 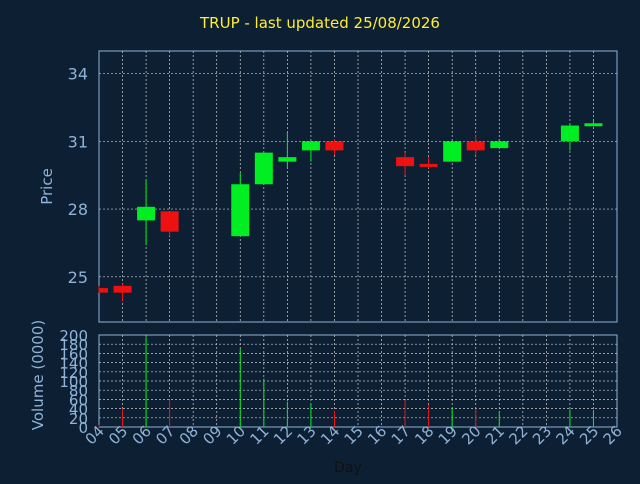 I want to click on volume-y-tick-label: 40, so click(x=78, y=410).